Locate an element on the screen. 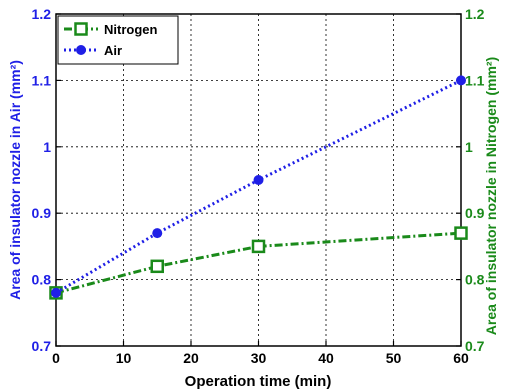  y-axis-right-ticks: 0.7 0.8 0.9 1 1.1 1.2 is located at coordinates (470, 180).